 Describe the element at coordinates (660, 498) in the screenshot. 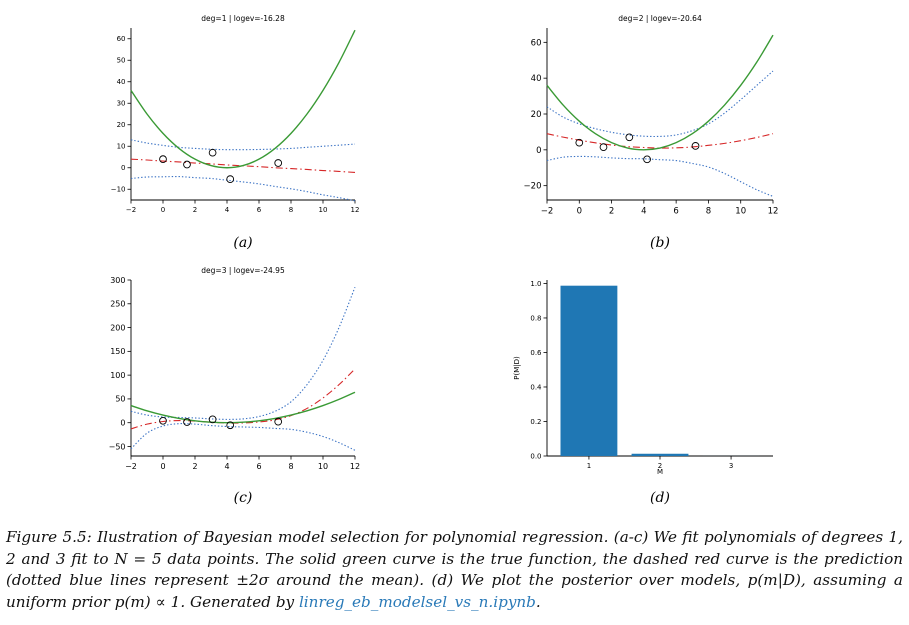

I see `panel-label: (d)` at that location.